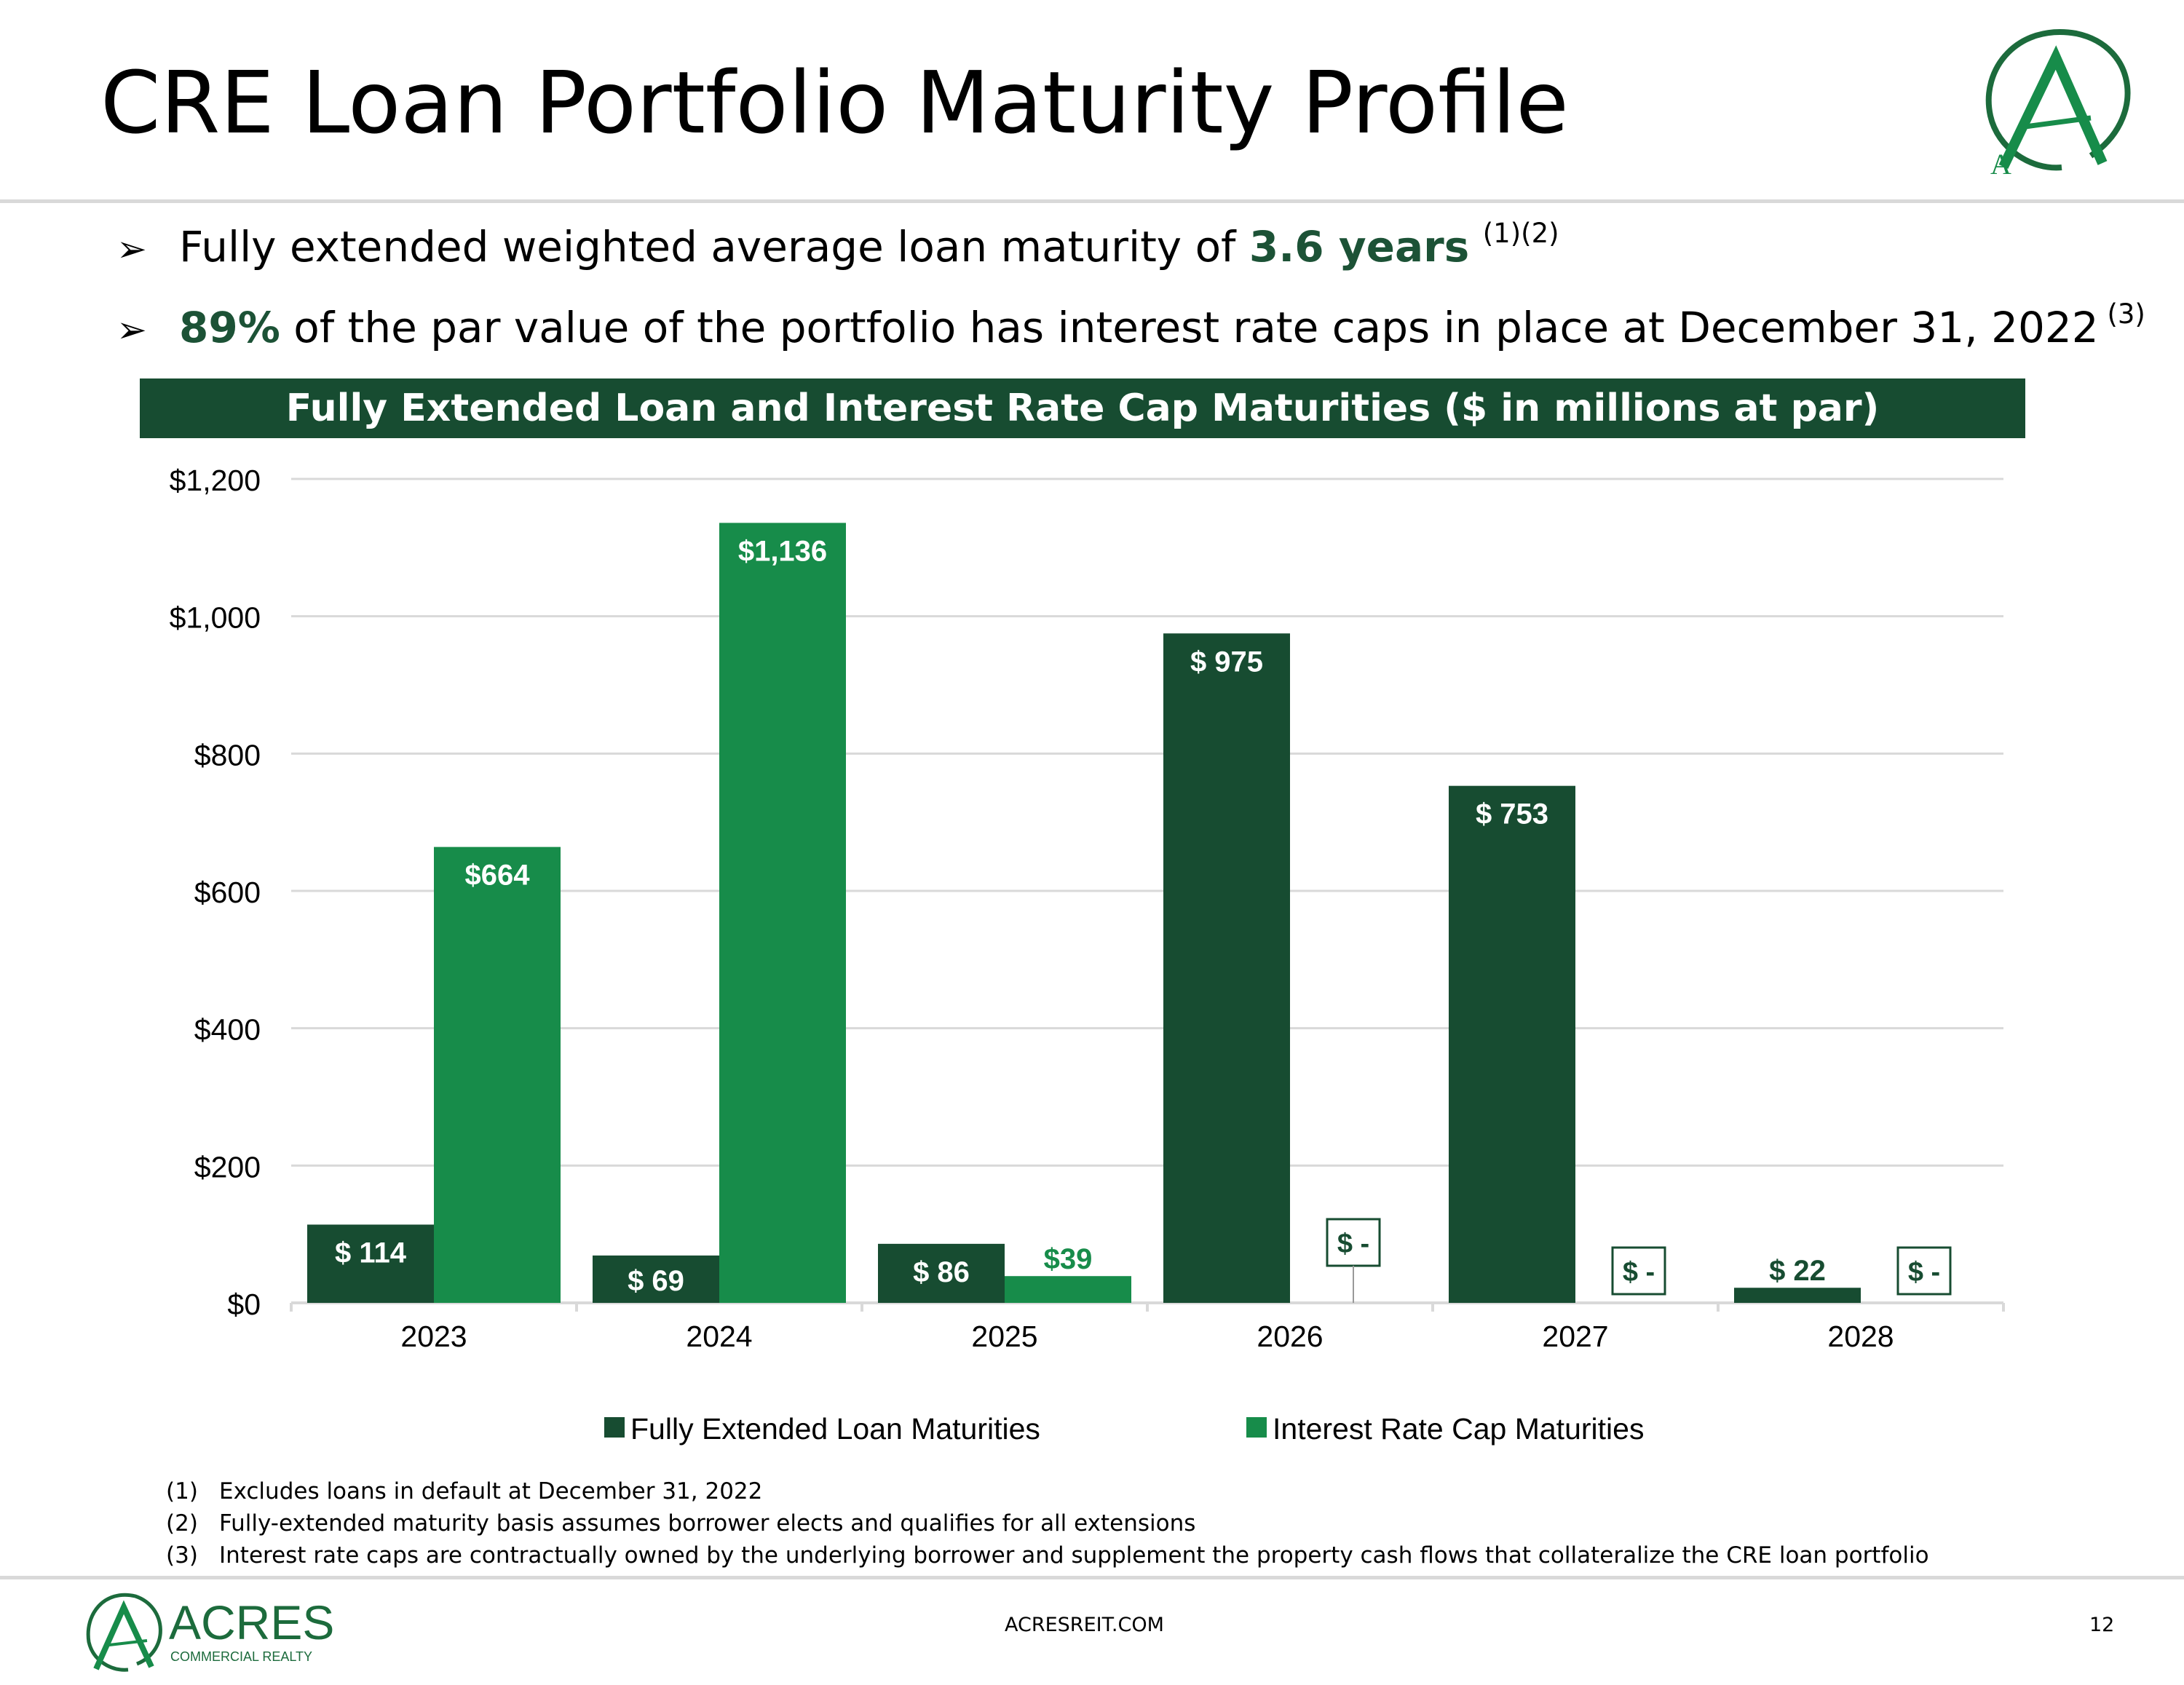 This screenshot has height=1685, width=2184. What do you see at coordinates (229, 327) in the screenshot?
I see `bullet-2-highlight: 89%` at bounding box center [229, 327].